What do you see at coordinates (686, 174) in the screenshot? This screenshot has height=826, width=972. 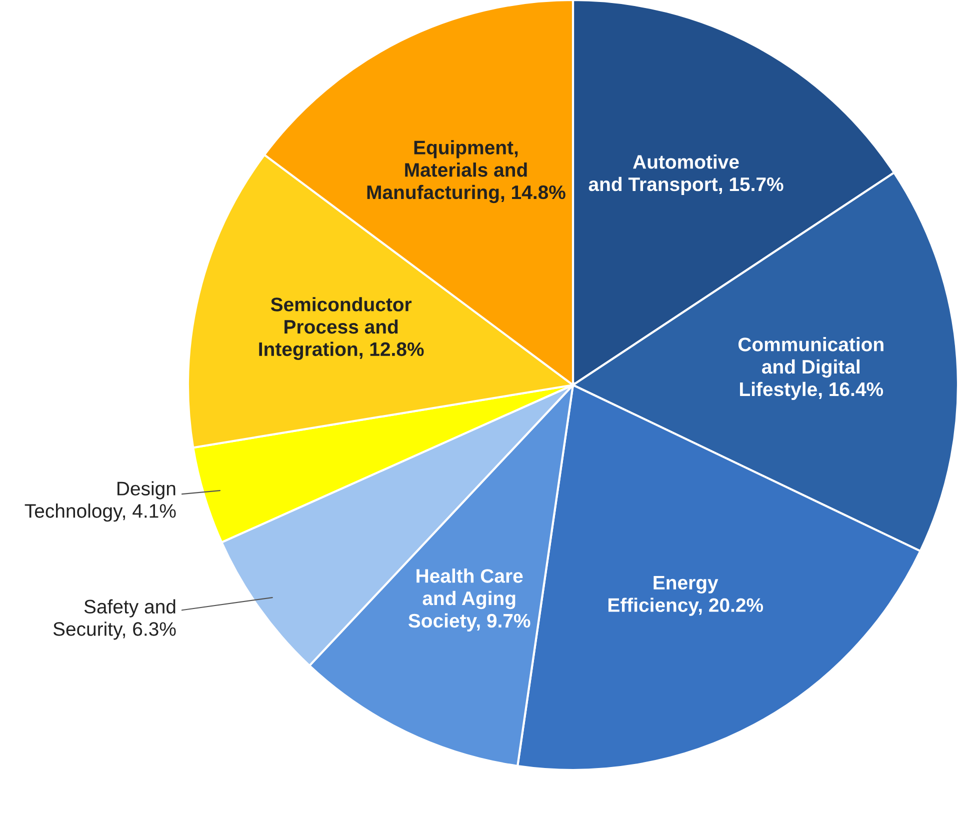 I see `slice-label: Automotive and Transport, 15.7%` at bounding box center [686, 174].